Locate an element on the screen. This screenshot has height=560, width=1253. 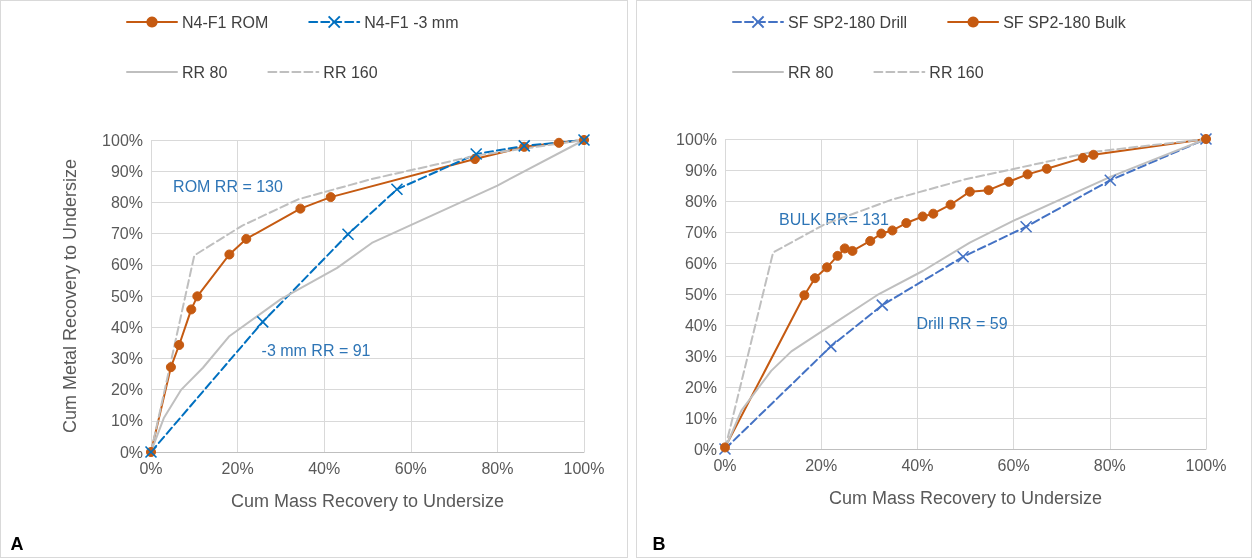
legend-label: SF SP2-180 Drill is located at coordinates (848, 22).